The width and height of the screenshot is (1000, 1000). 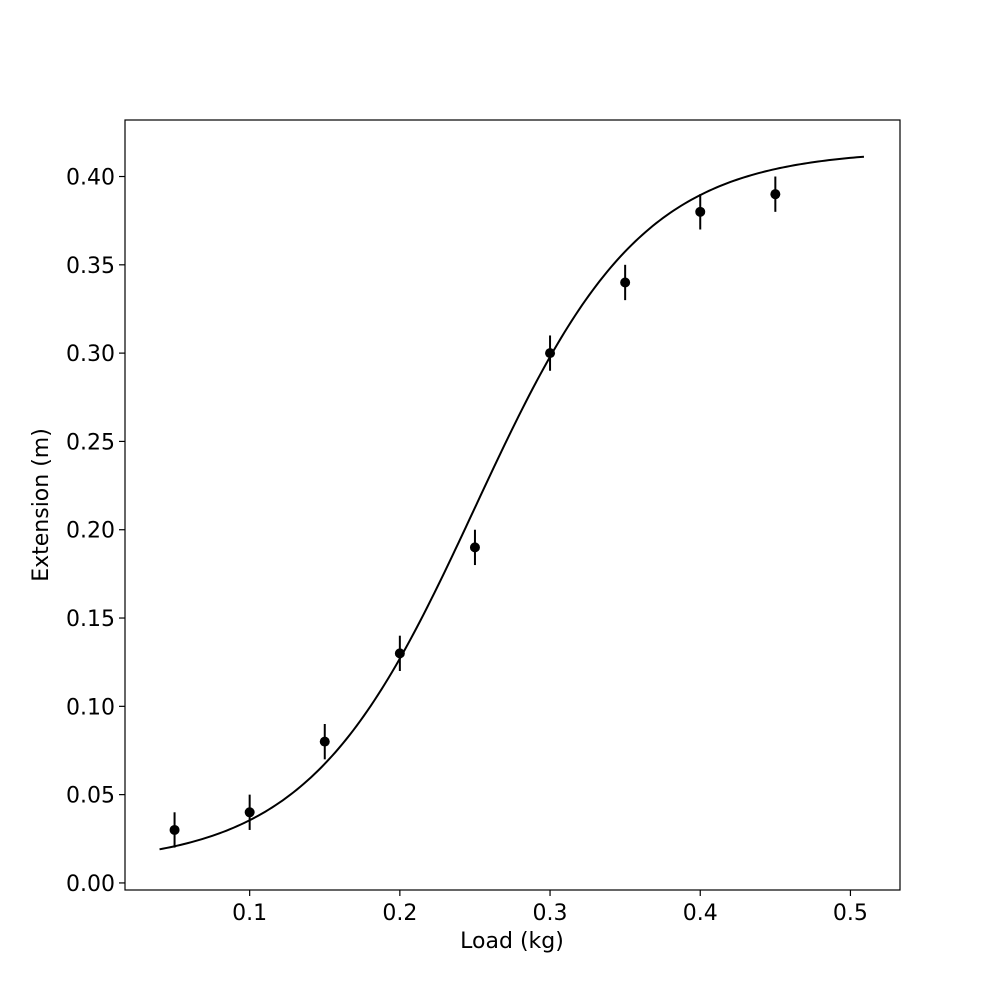 What do you see at coordinates (850, 913) in the screenshot?
I see `x-tick-label: 0.5` at bounding box center [850, 913].